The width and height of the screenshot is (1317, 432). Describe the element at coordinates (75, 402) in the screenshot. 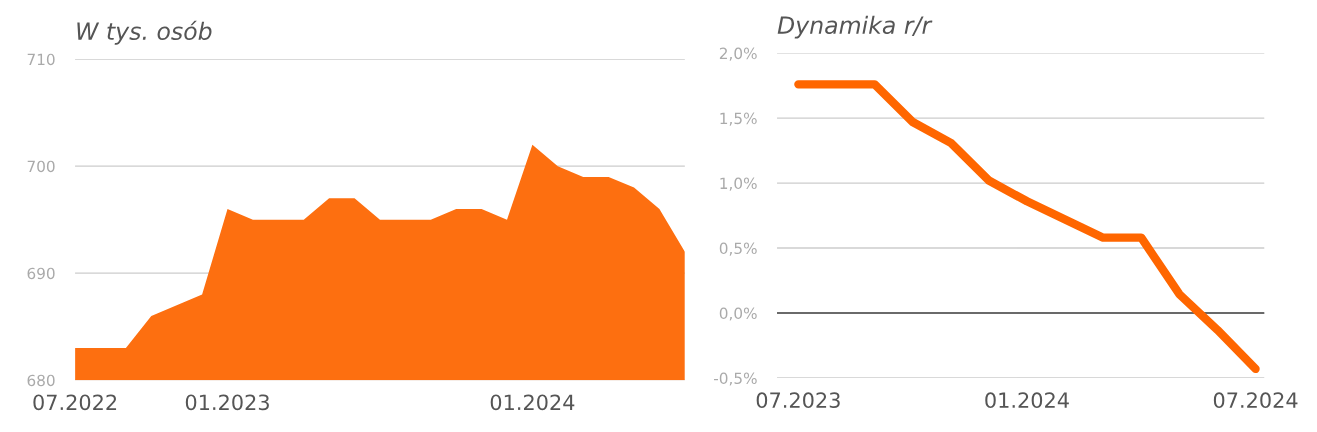

I see `x-tick-label: 07.2022` at that location.